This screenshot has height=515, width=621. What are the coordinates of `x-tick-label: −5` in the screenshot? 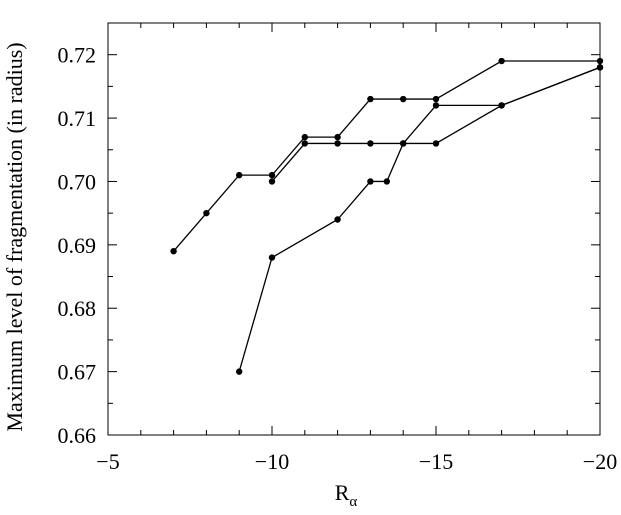 It's located at (107, 461).